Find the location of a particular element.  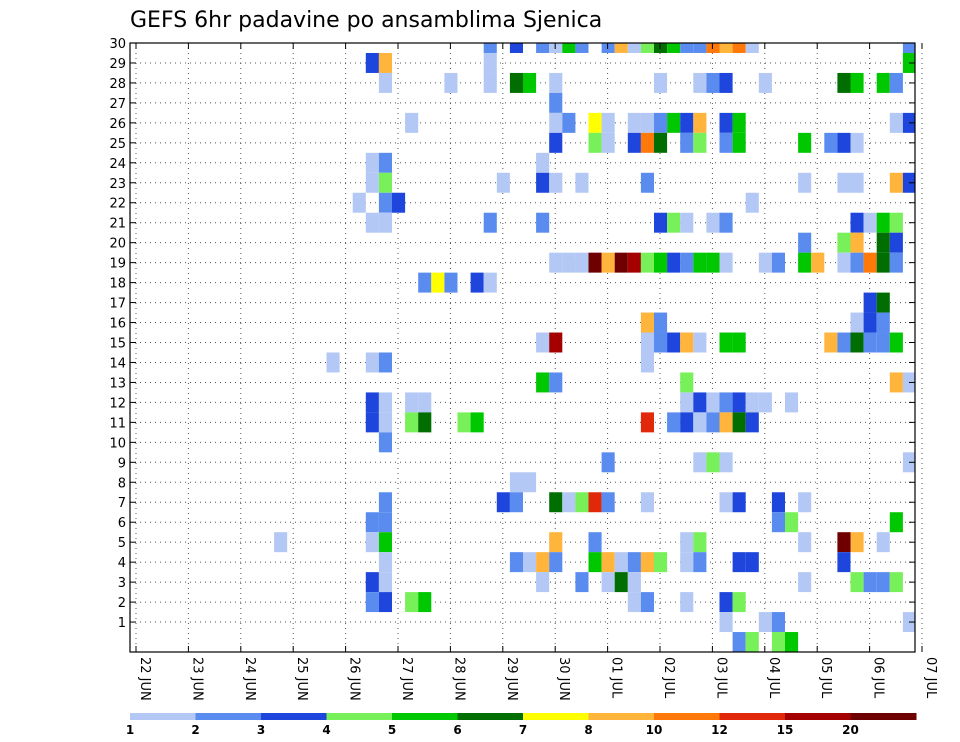

cell-m29-t19 is located at coordinates (385, 62).